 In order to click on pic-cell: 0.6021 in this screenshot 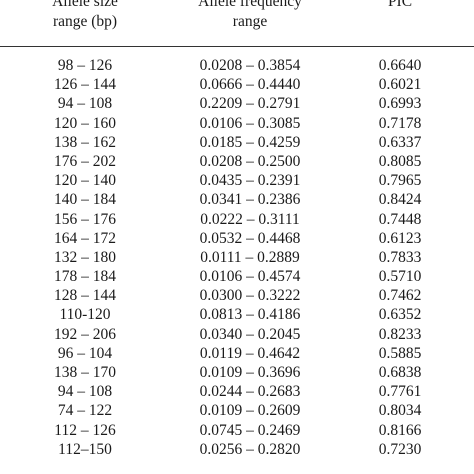, I will do `click(400, 85)`.